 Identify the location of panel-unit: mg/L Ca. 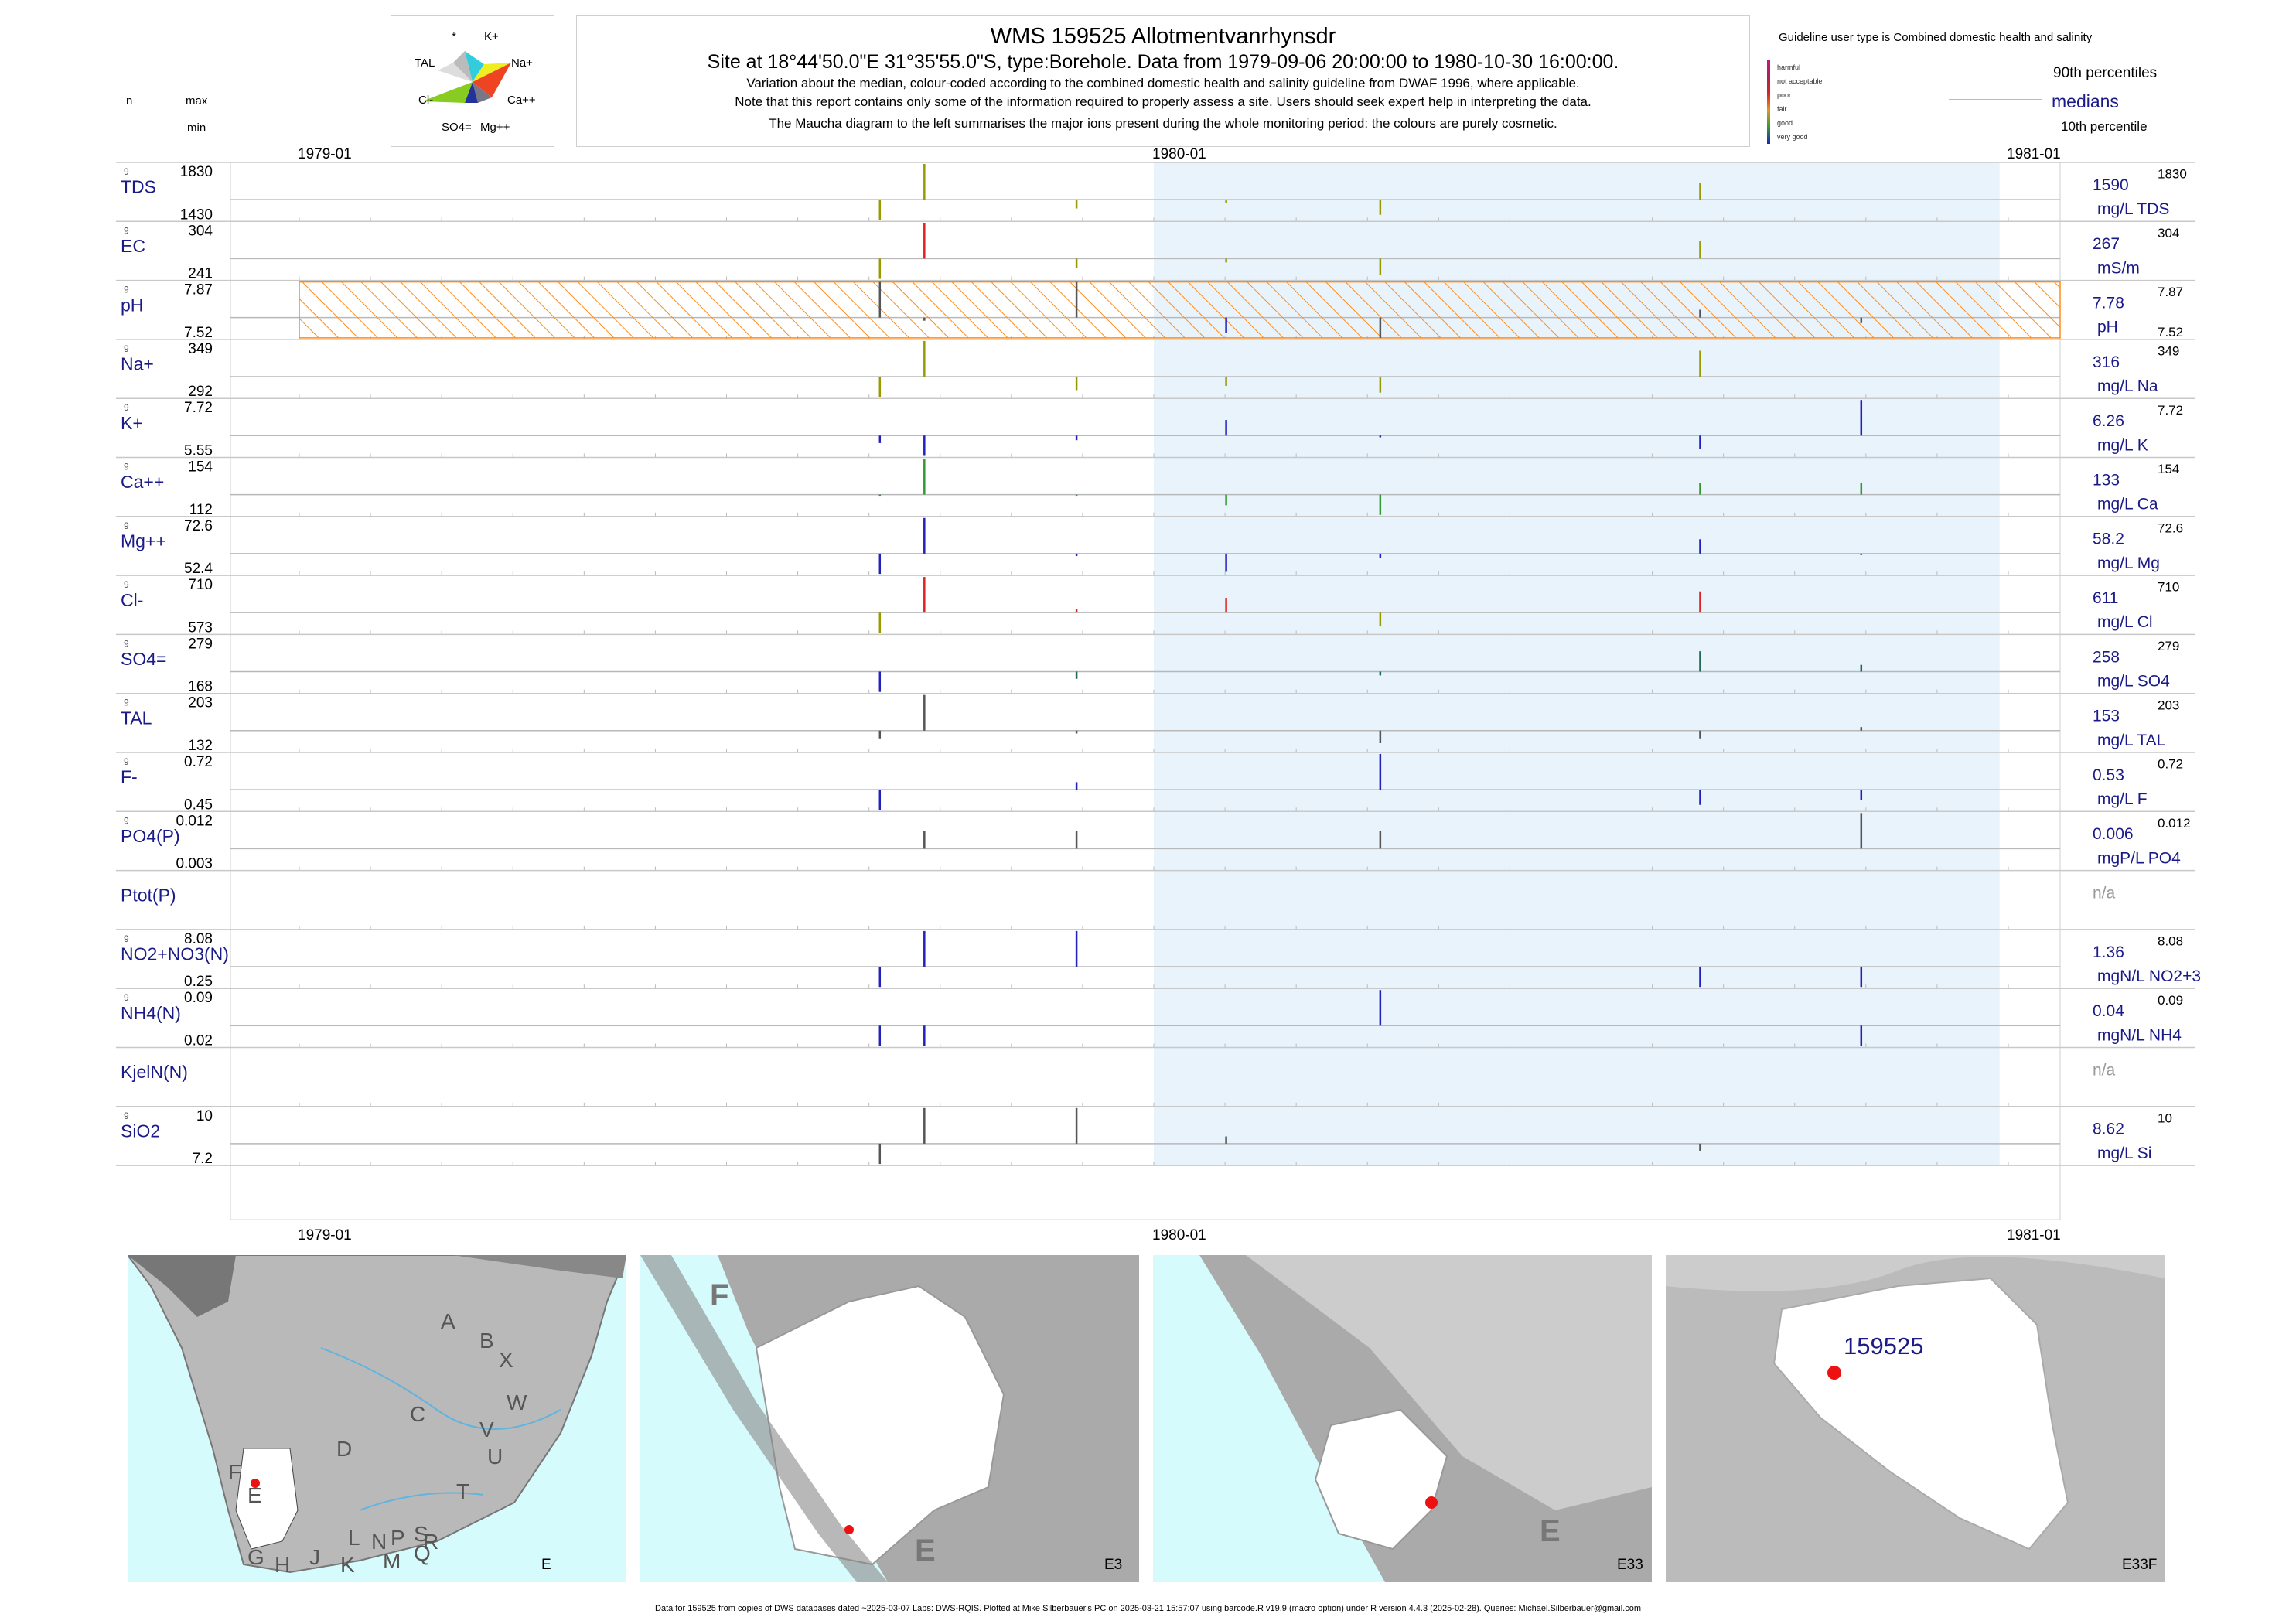
(2127, 504).